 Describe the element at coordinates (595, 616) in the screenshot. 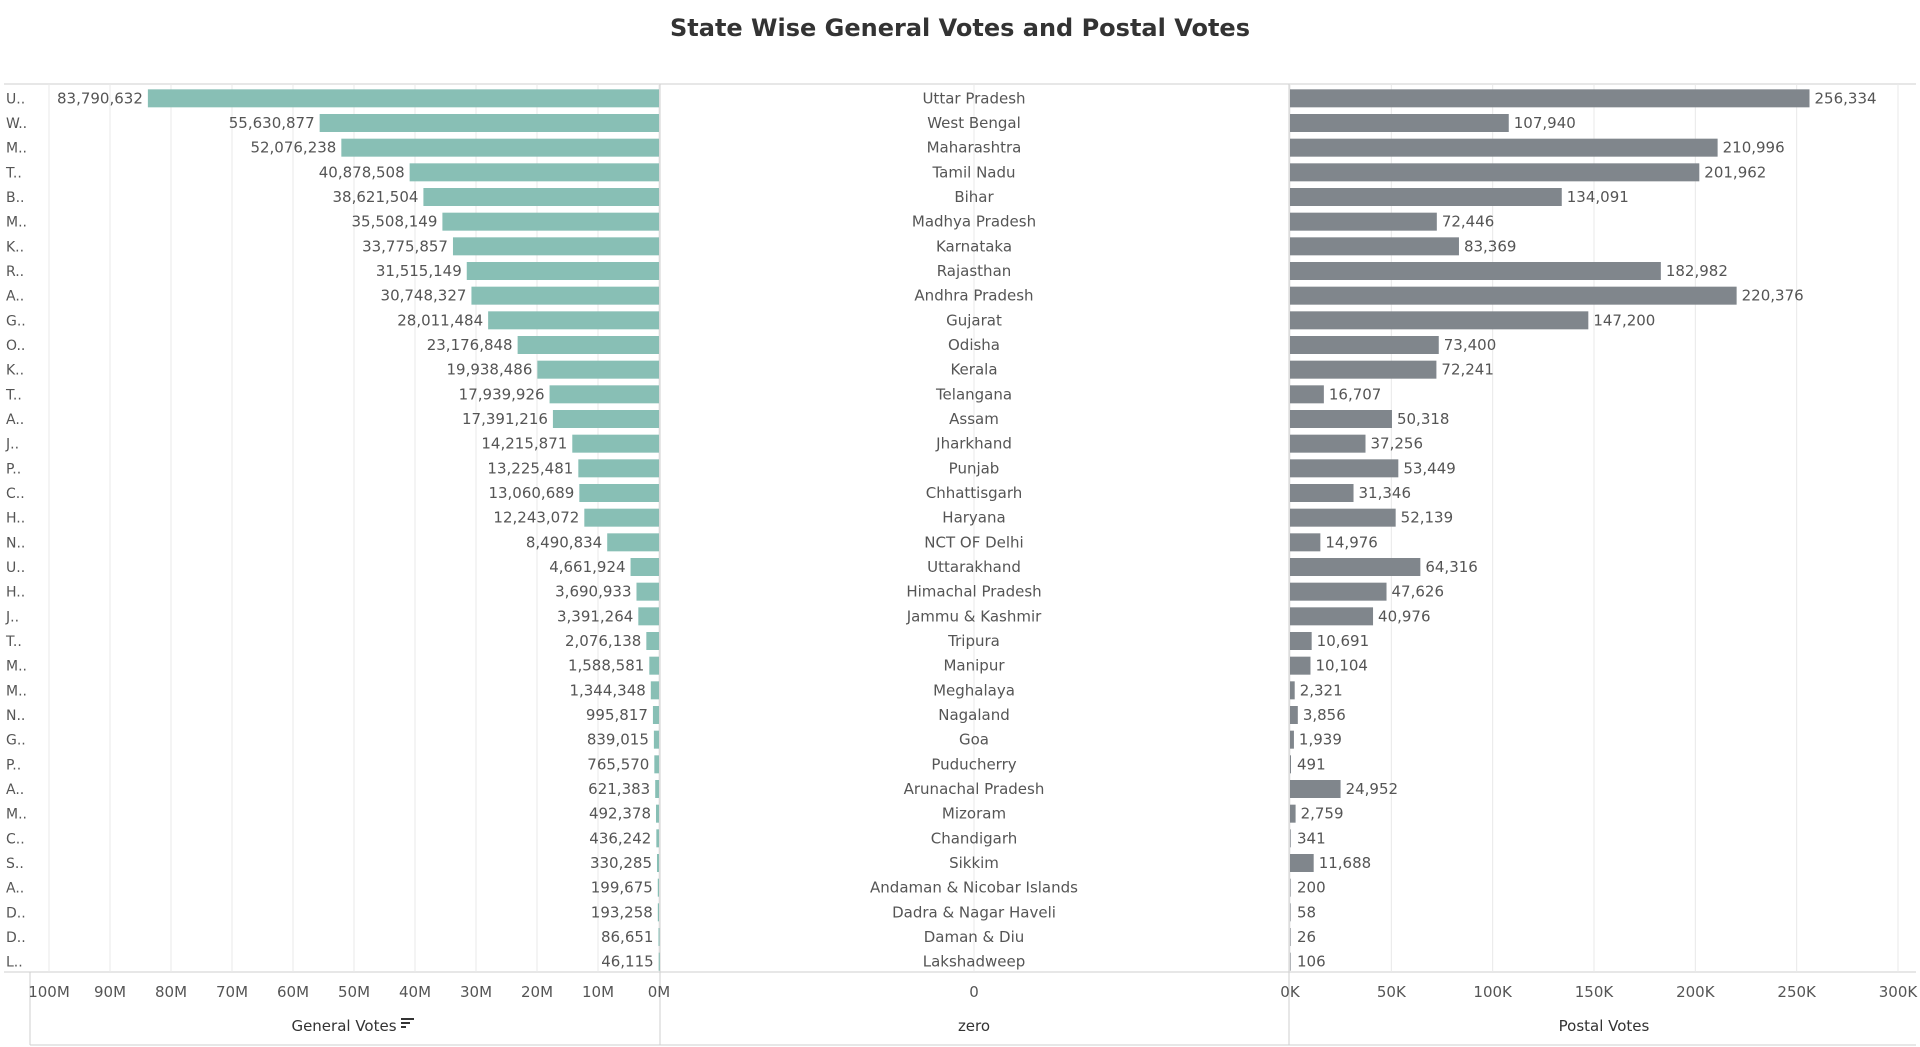

I see `general-votes-label: 3,391,264` at that location.